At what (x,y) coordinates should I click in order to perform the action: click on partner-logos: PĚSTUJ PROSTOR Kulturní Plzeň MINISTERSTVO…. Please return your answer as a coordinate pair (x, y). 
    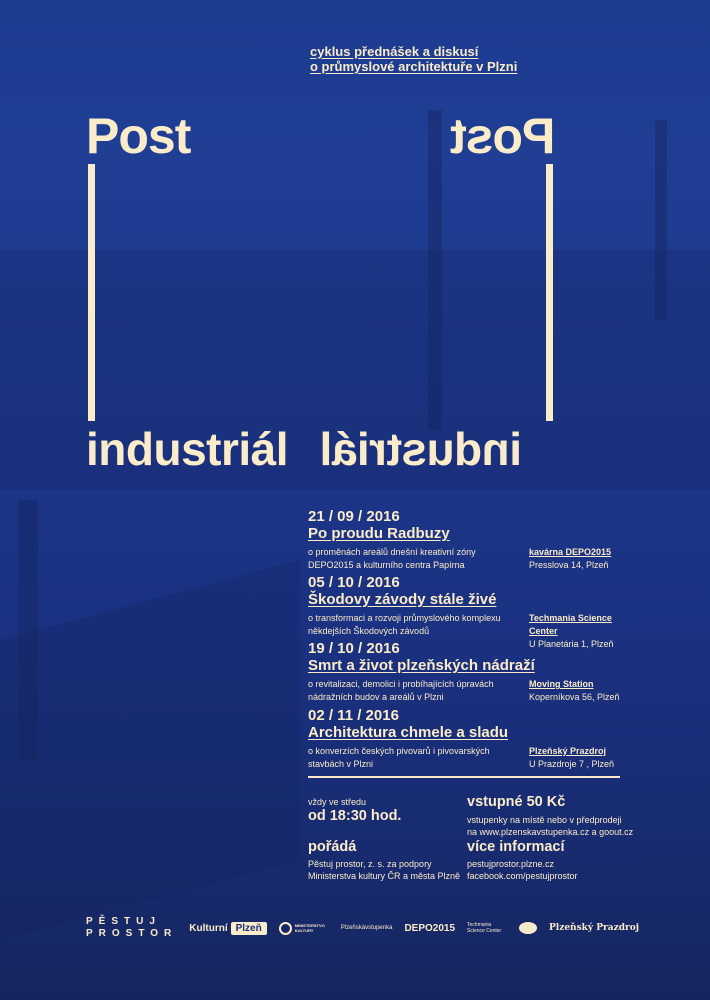
    Looking at the image, I should click on (362, 928).